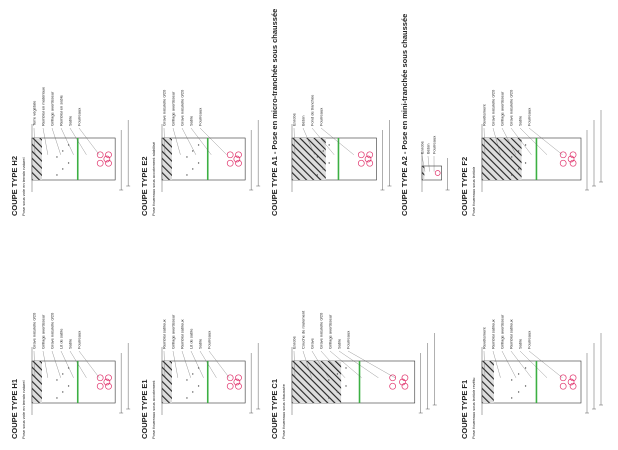 The width and height of the screenshot is (618, 450). Describe the element at coordinates (302, 329) in the screenshot. I see `layer-label: Couche de roulement` at that location.